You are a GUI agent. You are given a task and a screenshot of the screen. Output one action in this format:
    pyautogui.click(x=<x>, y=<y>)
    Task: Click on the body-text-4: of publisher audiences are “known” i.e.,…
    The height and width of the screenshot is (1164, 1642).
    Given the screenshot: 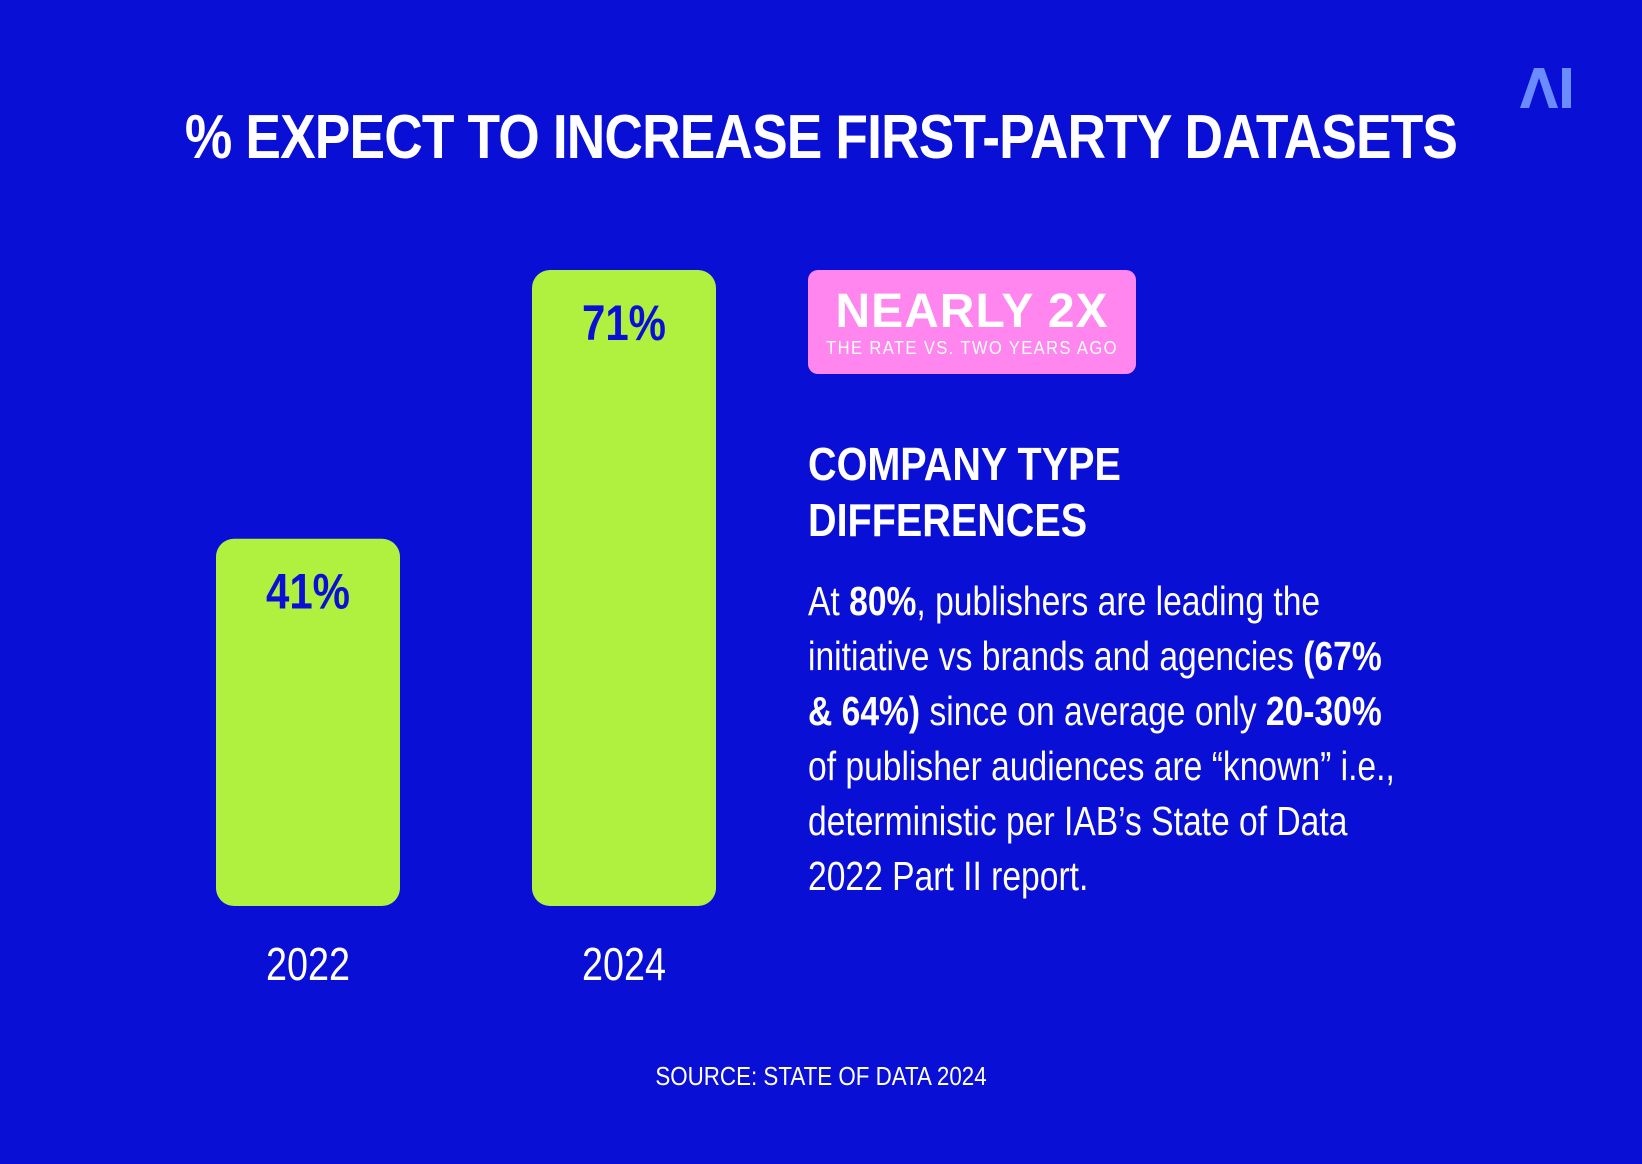 What is the action you would take?
    pyautogui.click(x=1101, y=821)
    